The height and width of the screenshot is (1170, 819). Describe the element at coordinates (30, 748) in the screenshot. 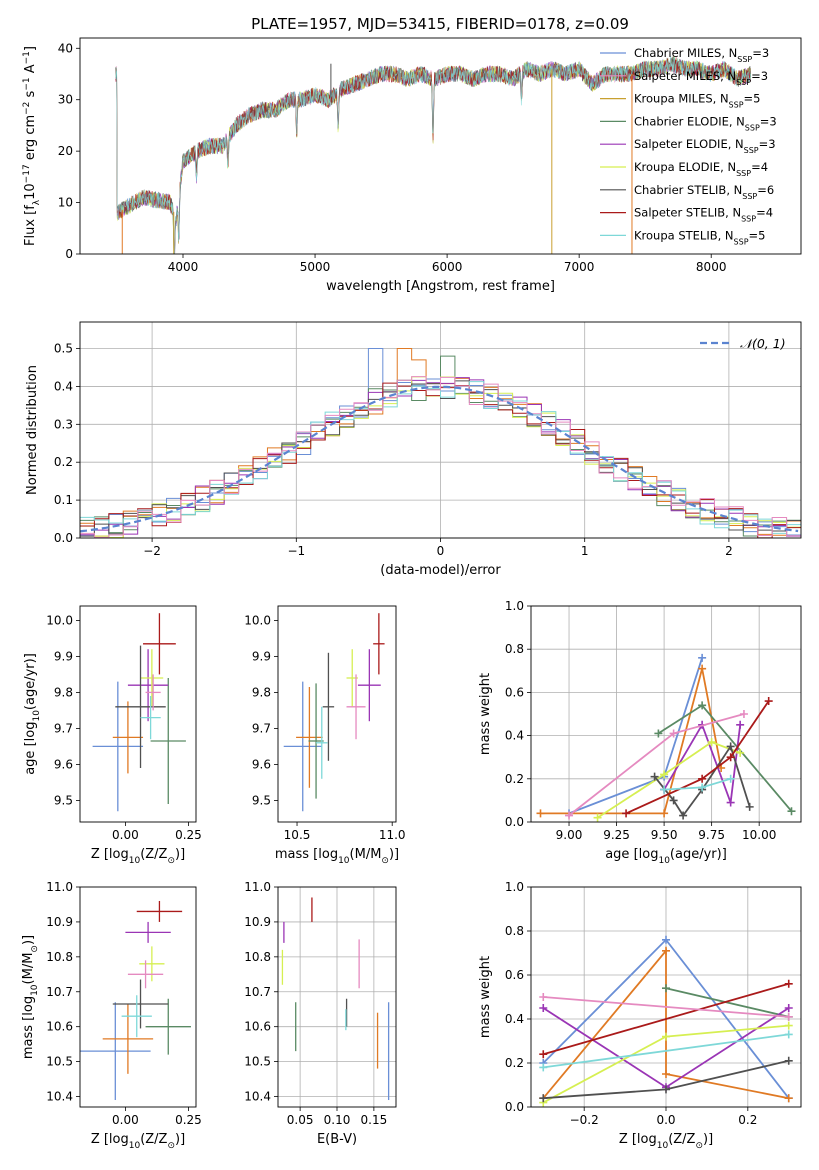

I see `z_age-ylabel-part: age [log` at that location.